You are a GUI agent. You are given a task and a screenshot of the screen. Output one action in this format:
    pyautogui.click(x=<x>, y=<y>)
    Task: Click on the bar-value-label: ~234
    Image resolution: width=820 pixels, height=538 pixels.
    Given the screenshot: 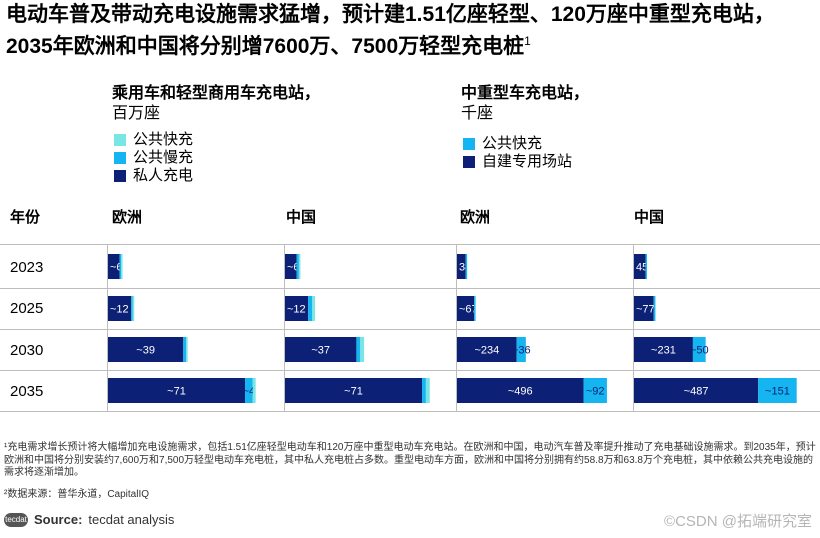 What is the action you would take?
    pyautogui.click(x=486, y=351)
    